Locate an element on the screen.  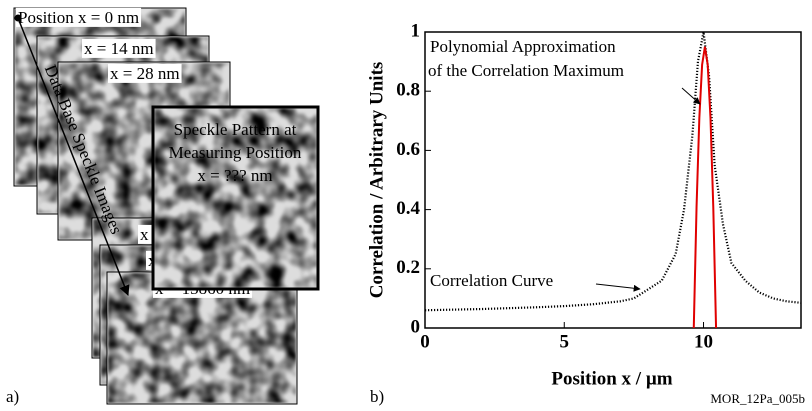
y-tick-label: 0.2 is located at coordinates (408, 267).